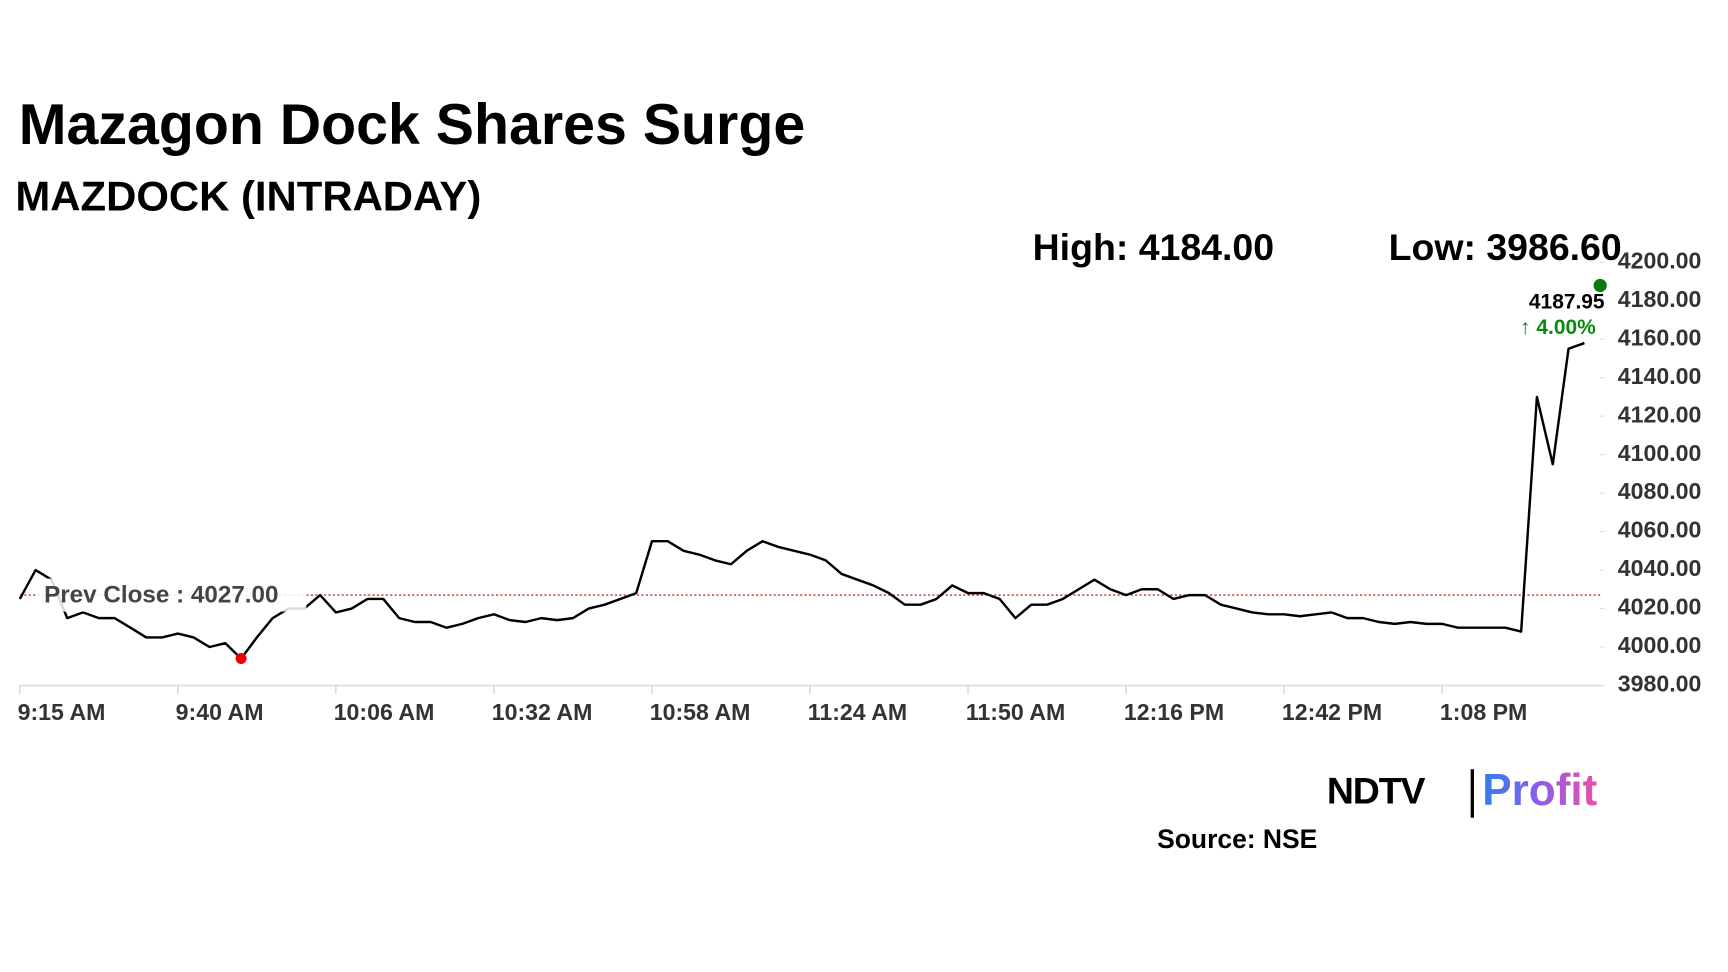  I want to click on chart-title: Mazagon Dock Shares Surge, so click(412, 125).